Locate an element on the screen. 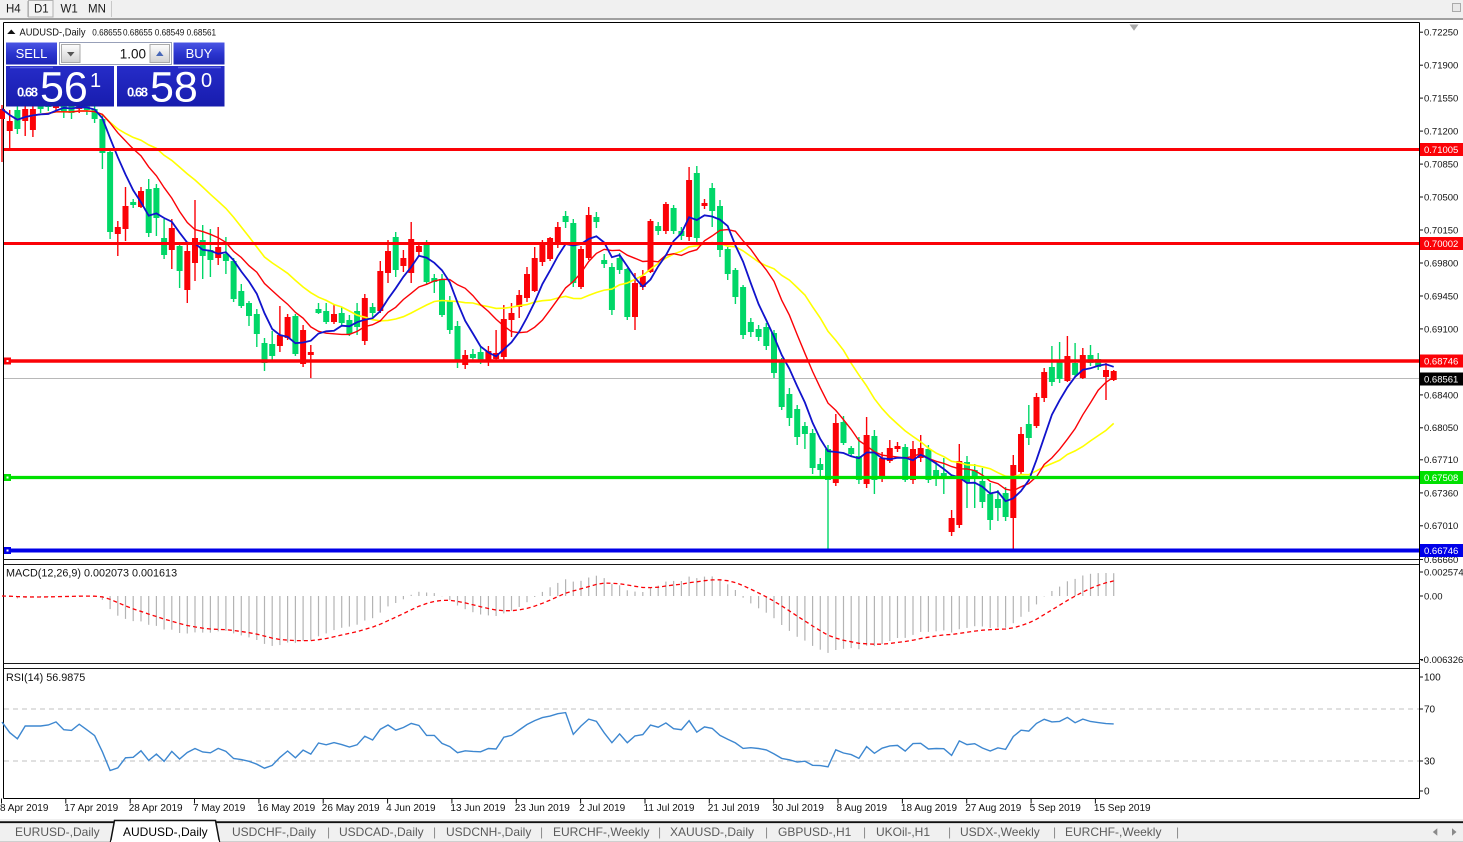  svg-text: GBPUSD-,H1 is located at coordinates (815, 832).